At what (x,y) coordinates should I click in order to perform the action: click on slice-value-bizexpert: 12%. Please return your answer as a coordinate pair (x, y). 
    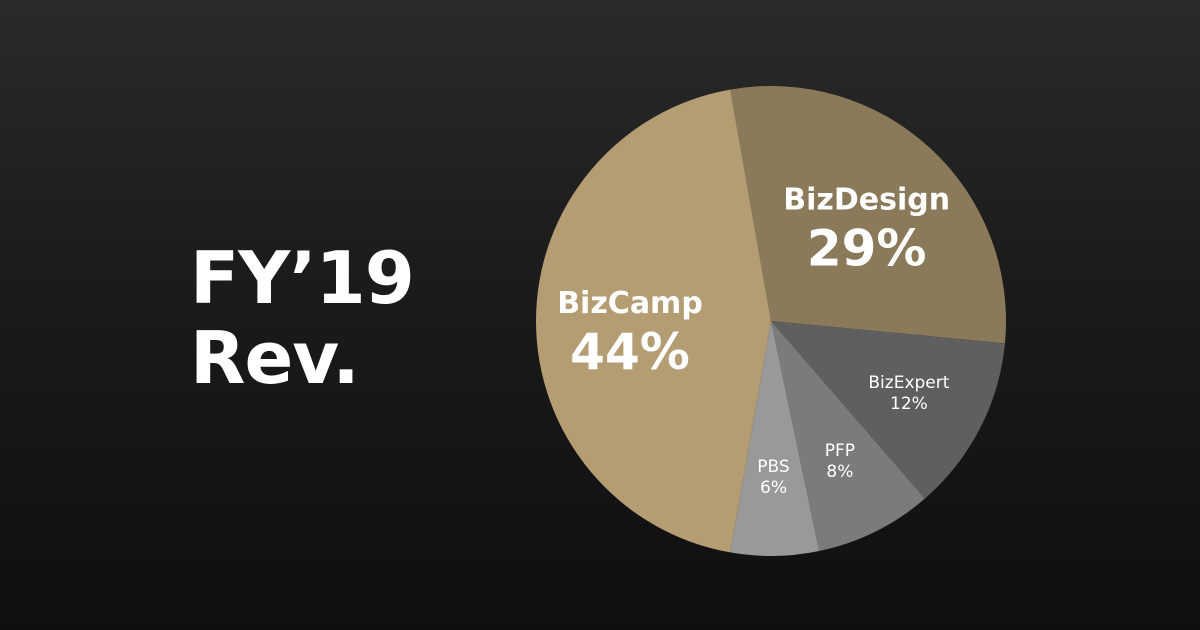
    Looking at the image, I should click on (909, 404).